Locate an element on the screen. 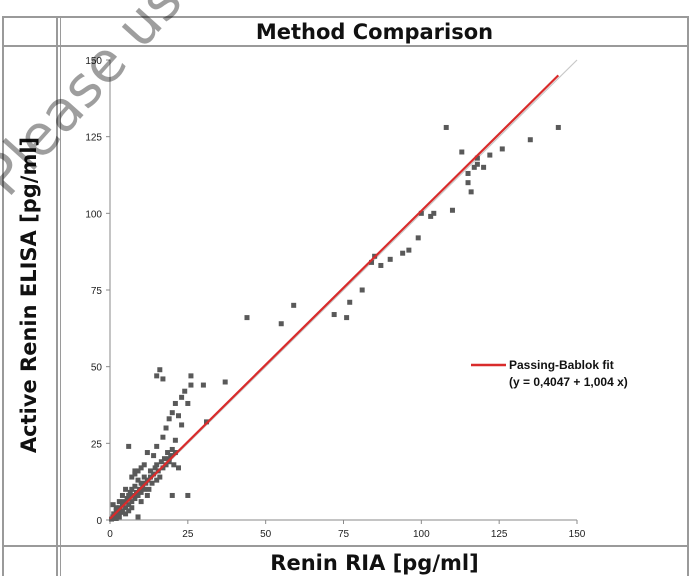 This screenshot has width=691, height=577. y-tick-label: 150 is located at coordinates (93, 61).